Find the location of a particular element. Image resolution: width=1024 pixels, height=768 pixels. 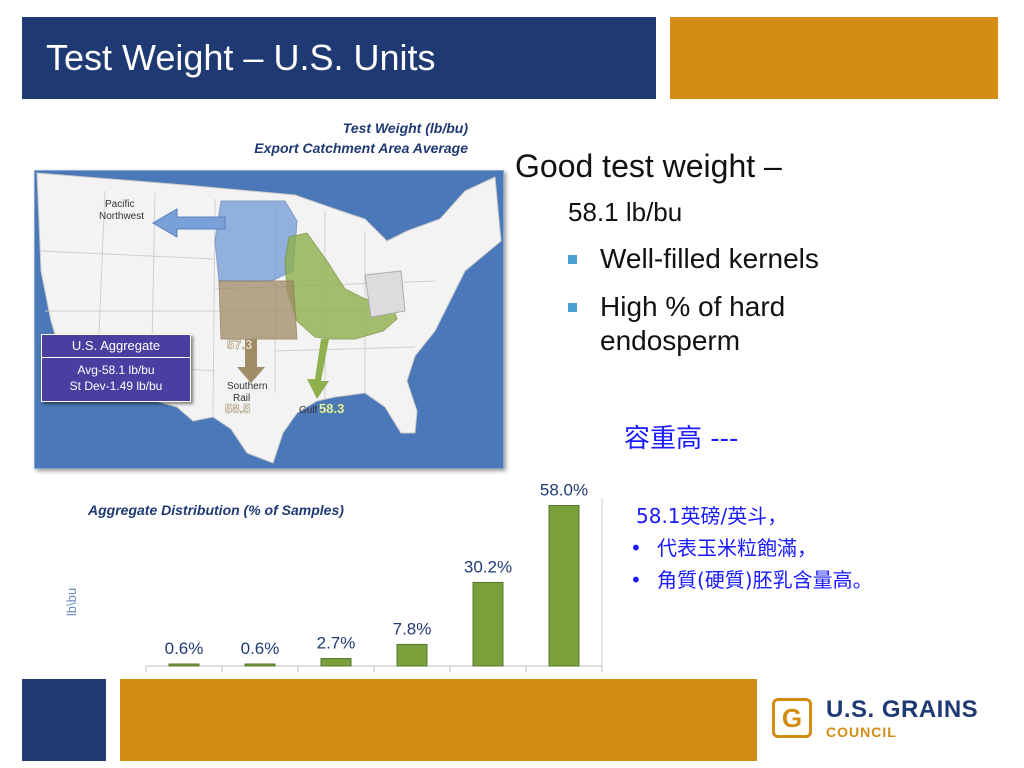

title-bar: Test Weight – U.S. Units is located at coordinates (339, 58).